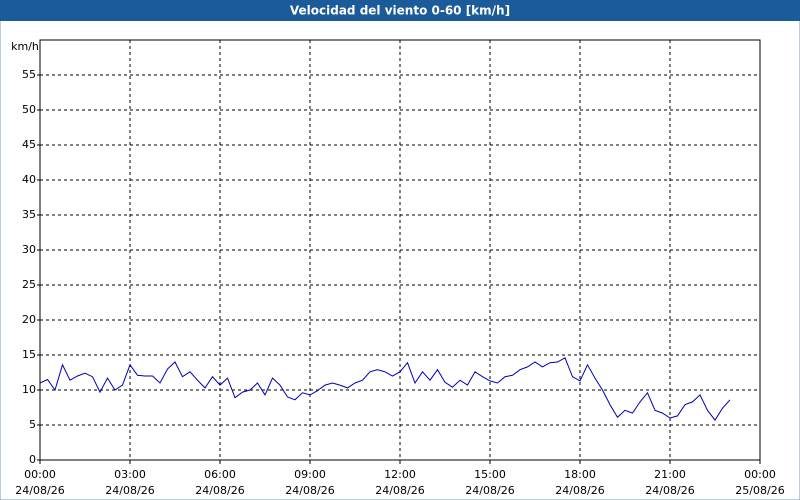 Image resolution: width=800 pixels, height=500 pixels. Describe the element at coordinates (385, 389) in the screenshot. I see `data-line` at that location.